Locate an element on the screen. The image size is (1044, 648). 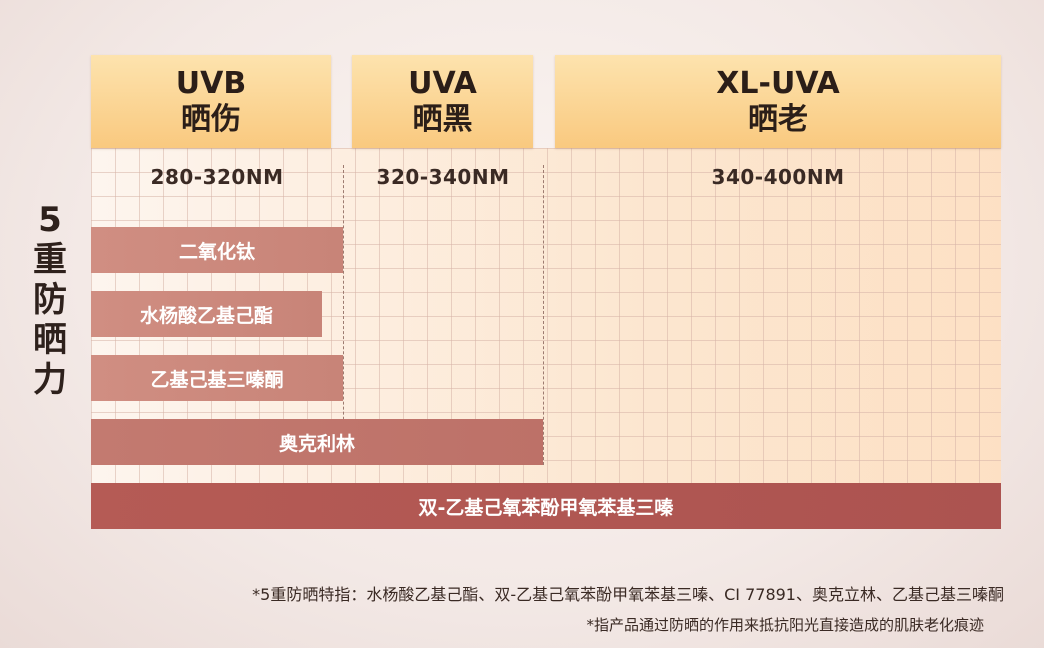
ingredient-bar: 奥克利林 is located at coordinates (317, 442).